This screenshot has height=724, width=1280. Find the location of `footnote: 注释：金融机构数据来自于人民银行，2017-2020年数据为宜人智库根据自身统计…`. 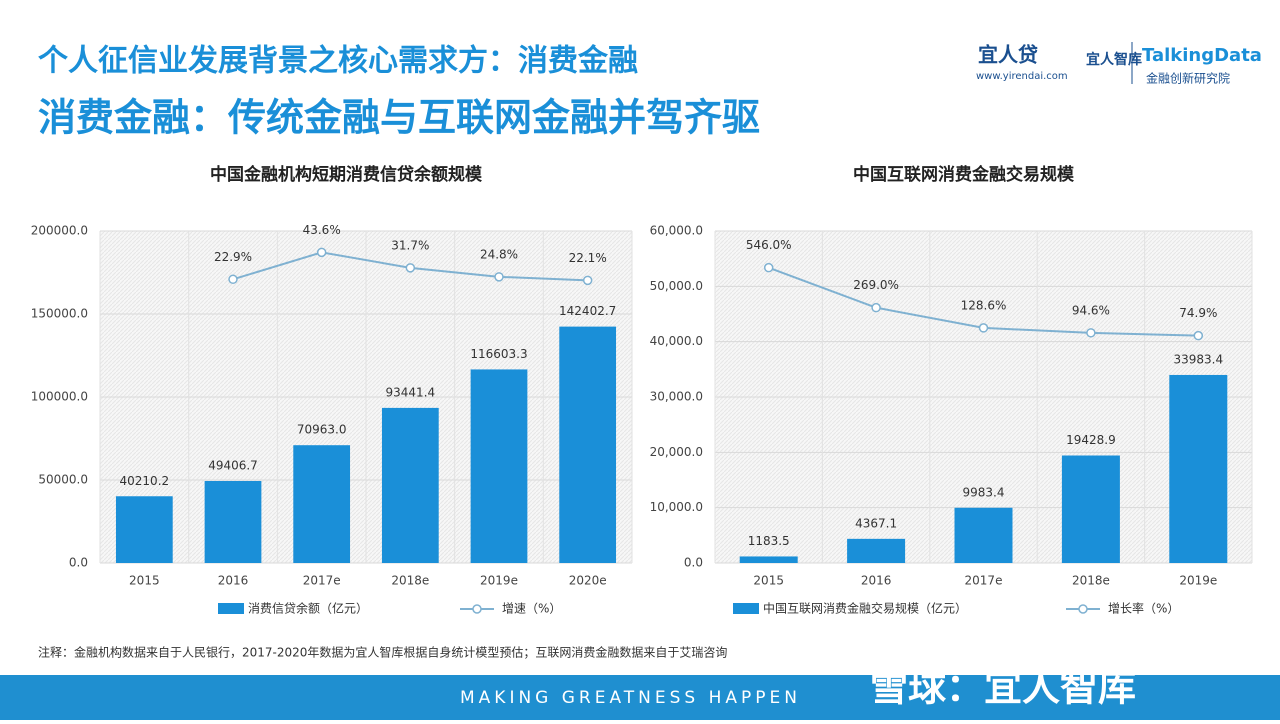

footnote: 注释：金融机构数据来自于人民银行，2017-2020年数据为宜人智库根据自身统计… is located at coordinates (382, 652).